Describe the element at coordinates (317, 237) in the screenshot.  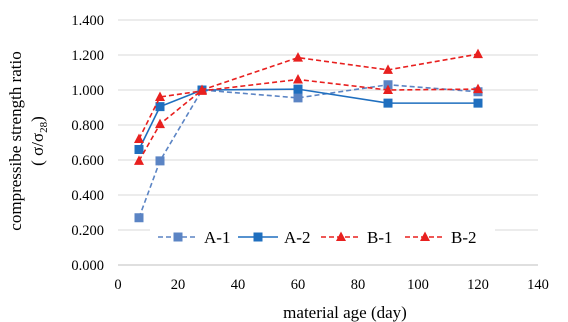
I see `legend: A-1 A-2 B-1 B-2` at that location.